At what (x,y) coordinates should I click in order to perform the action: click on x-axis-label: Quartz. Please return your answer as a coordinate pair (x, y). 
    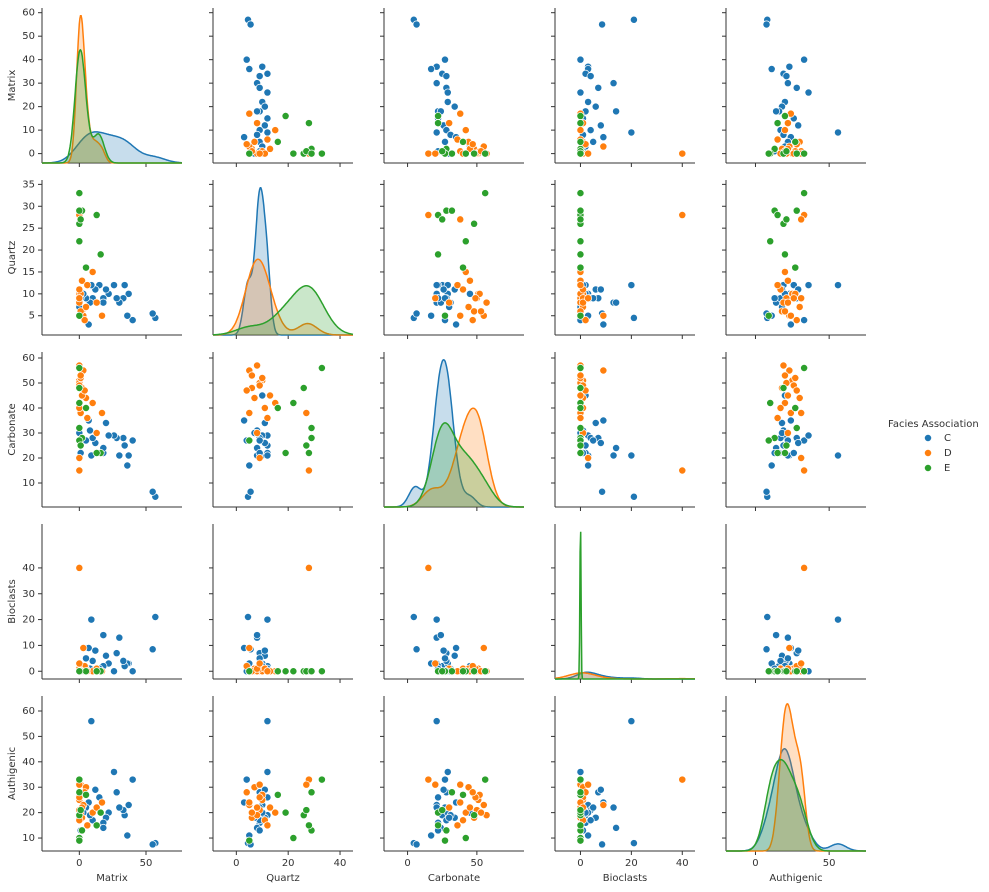
    Looking at the image, I should click on (283, 878).